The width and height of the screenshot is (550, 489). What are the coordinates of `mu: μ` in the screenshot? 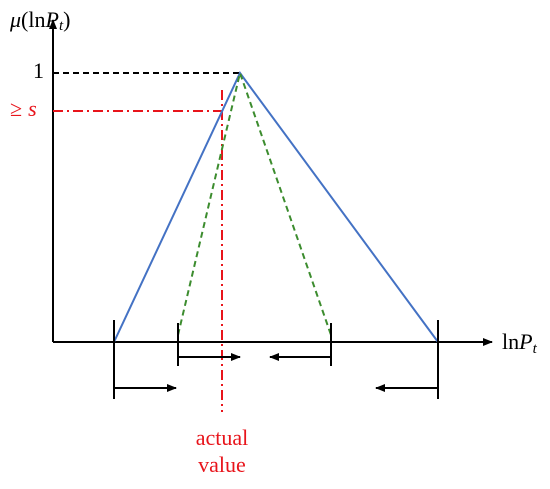 It's located at (15, 19).